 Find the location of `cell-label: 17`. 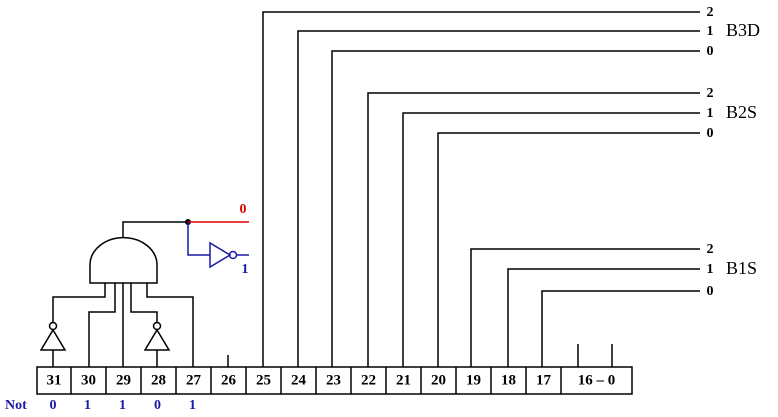

cell-label: 17 is located at coordinates (544, 380).